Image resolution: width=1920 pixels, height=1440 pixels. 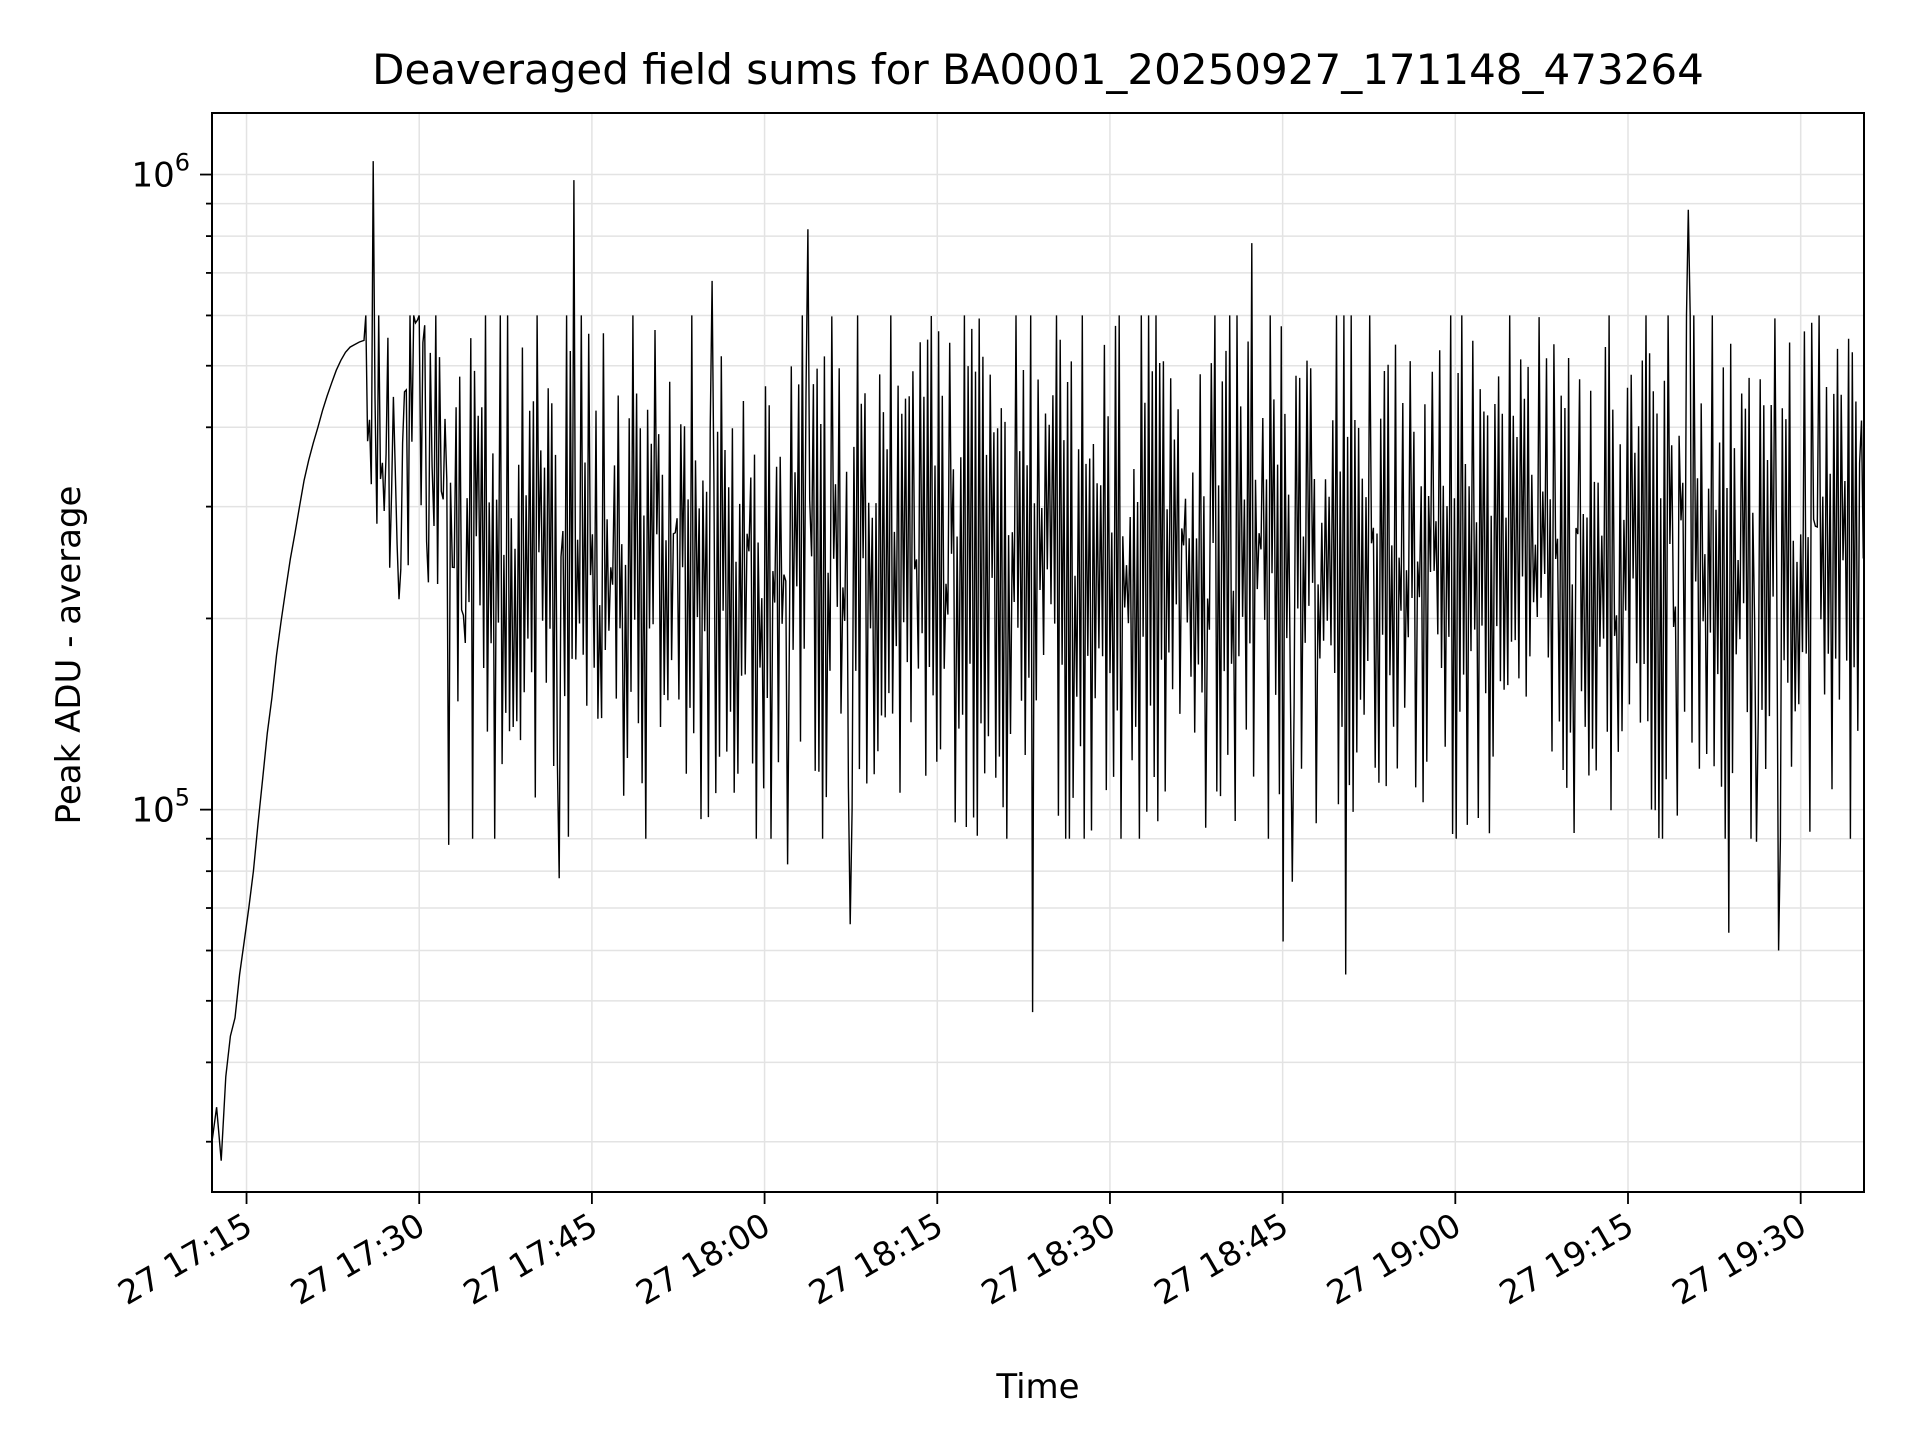 I want to click on y-tick-label: 10⁵, so click(x=160, y=807).